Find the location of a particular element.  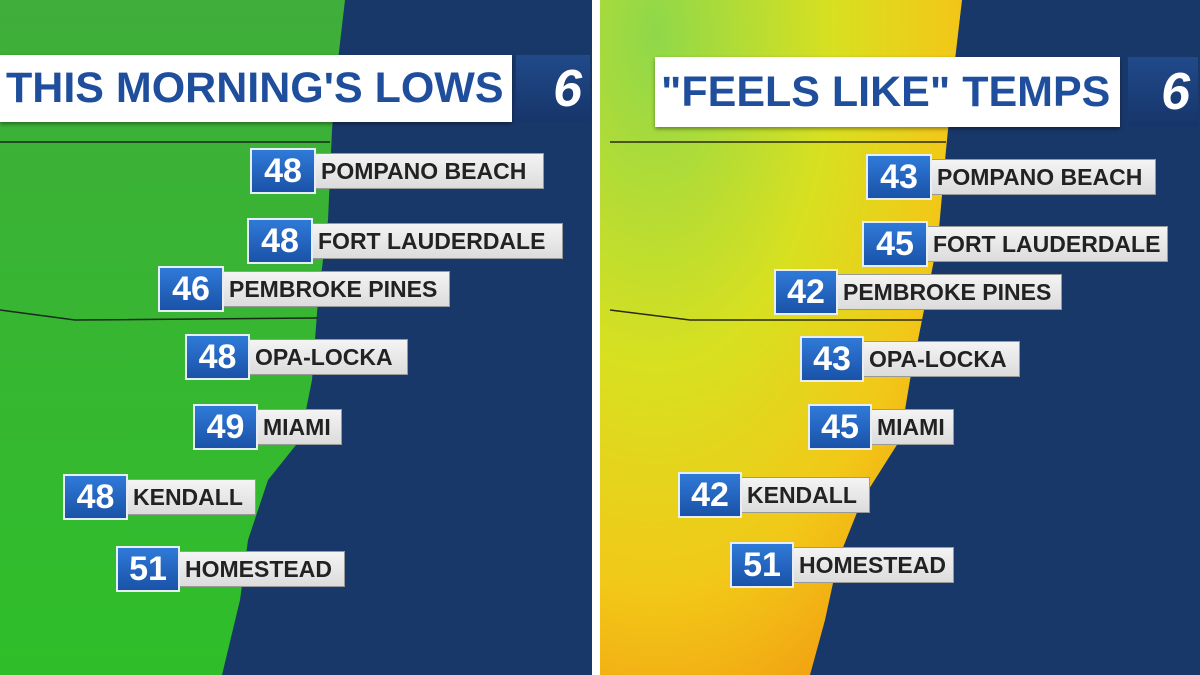

title: THIS MORNING'S LOWS is located at coordinates (256, 88).